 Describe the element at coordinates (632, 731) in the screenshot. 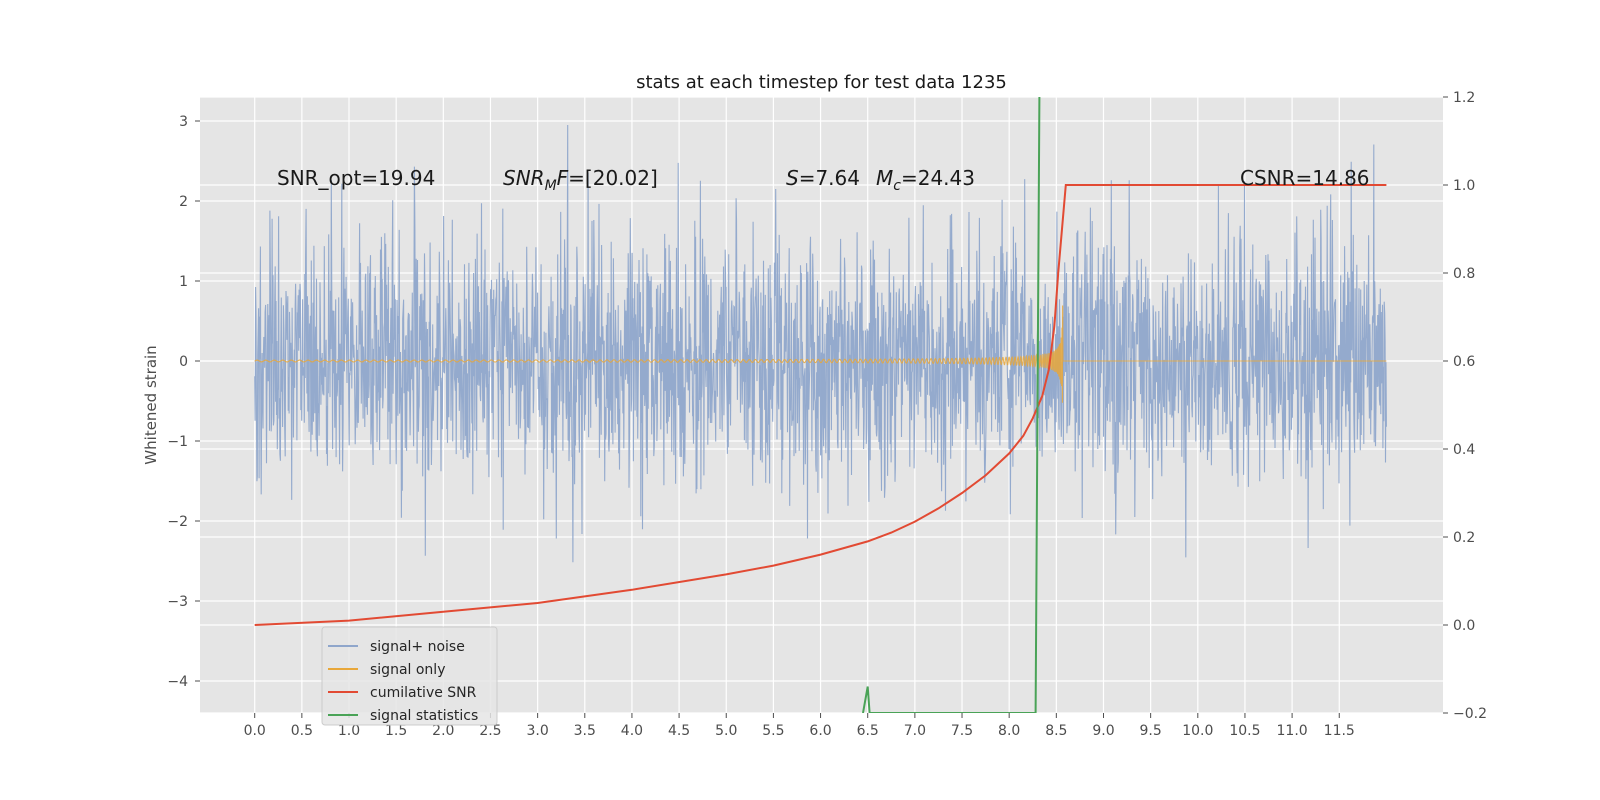

I see `x-tick-label: 4.0` at that location.